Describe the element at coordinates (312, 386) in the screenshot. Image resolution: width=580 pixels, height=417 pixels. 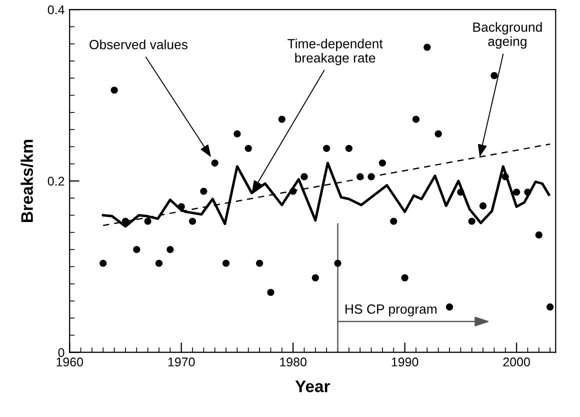
I see `x-axis-title: Year` at that location.